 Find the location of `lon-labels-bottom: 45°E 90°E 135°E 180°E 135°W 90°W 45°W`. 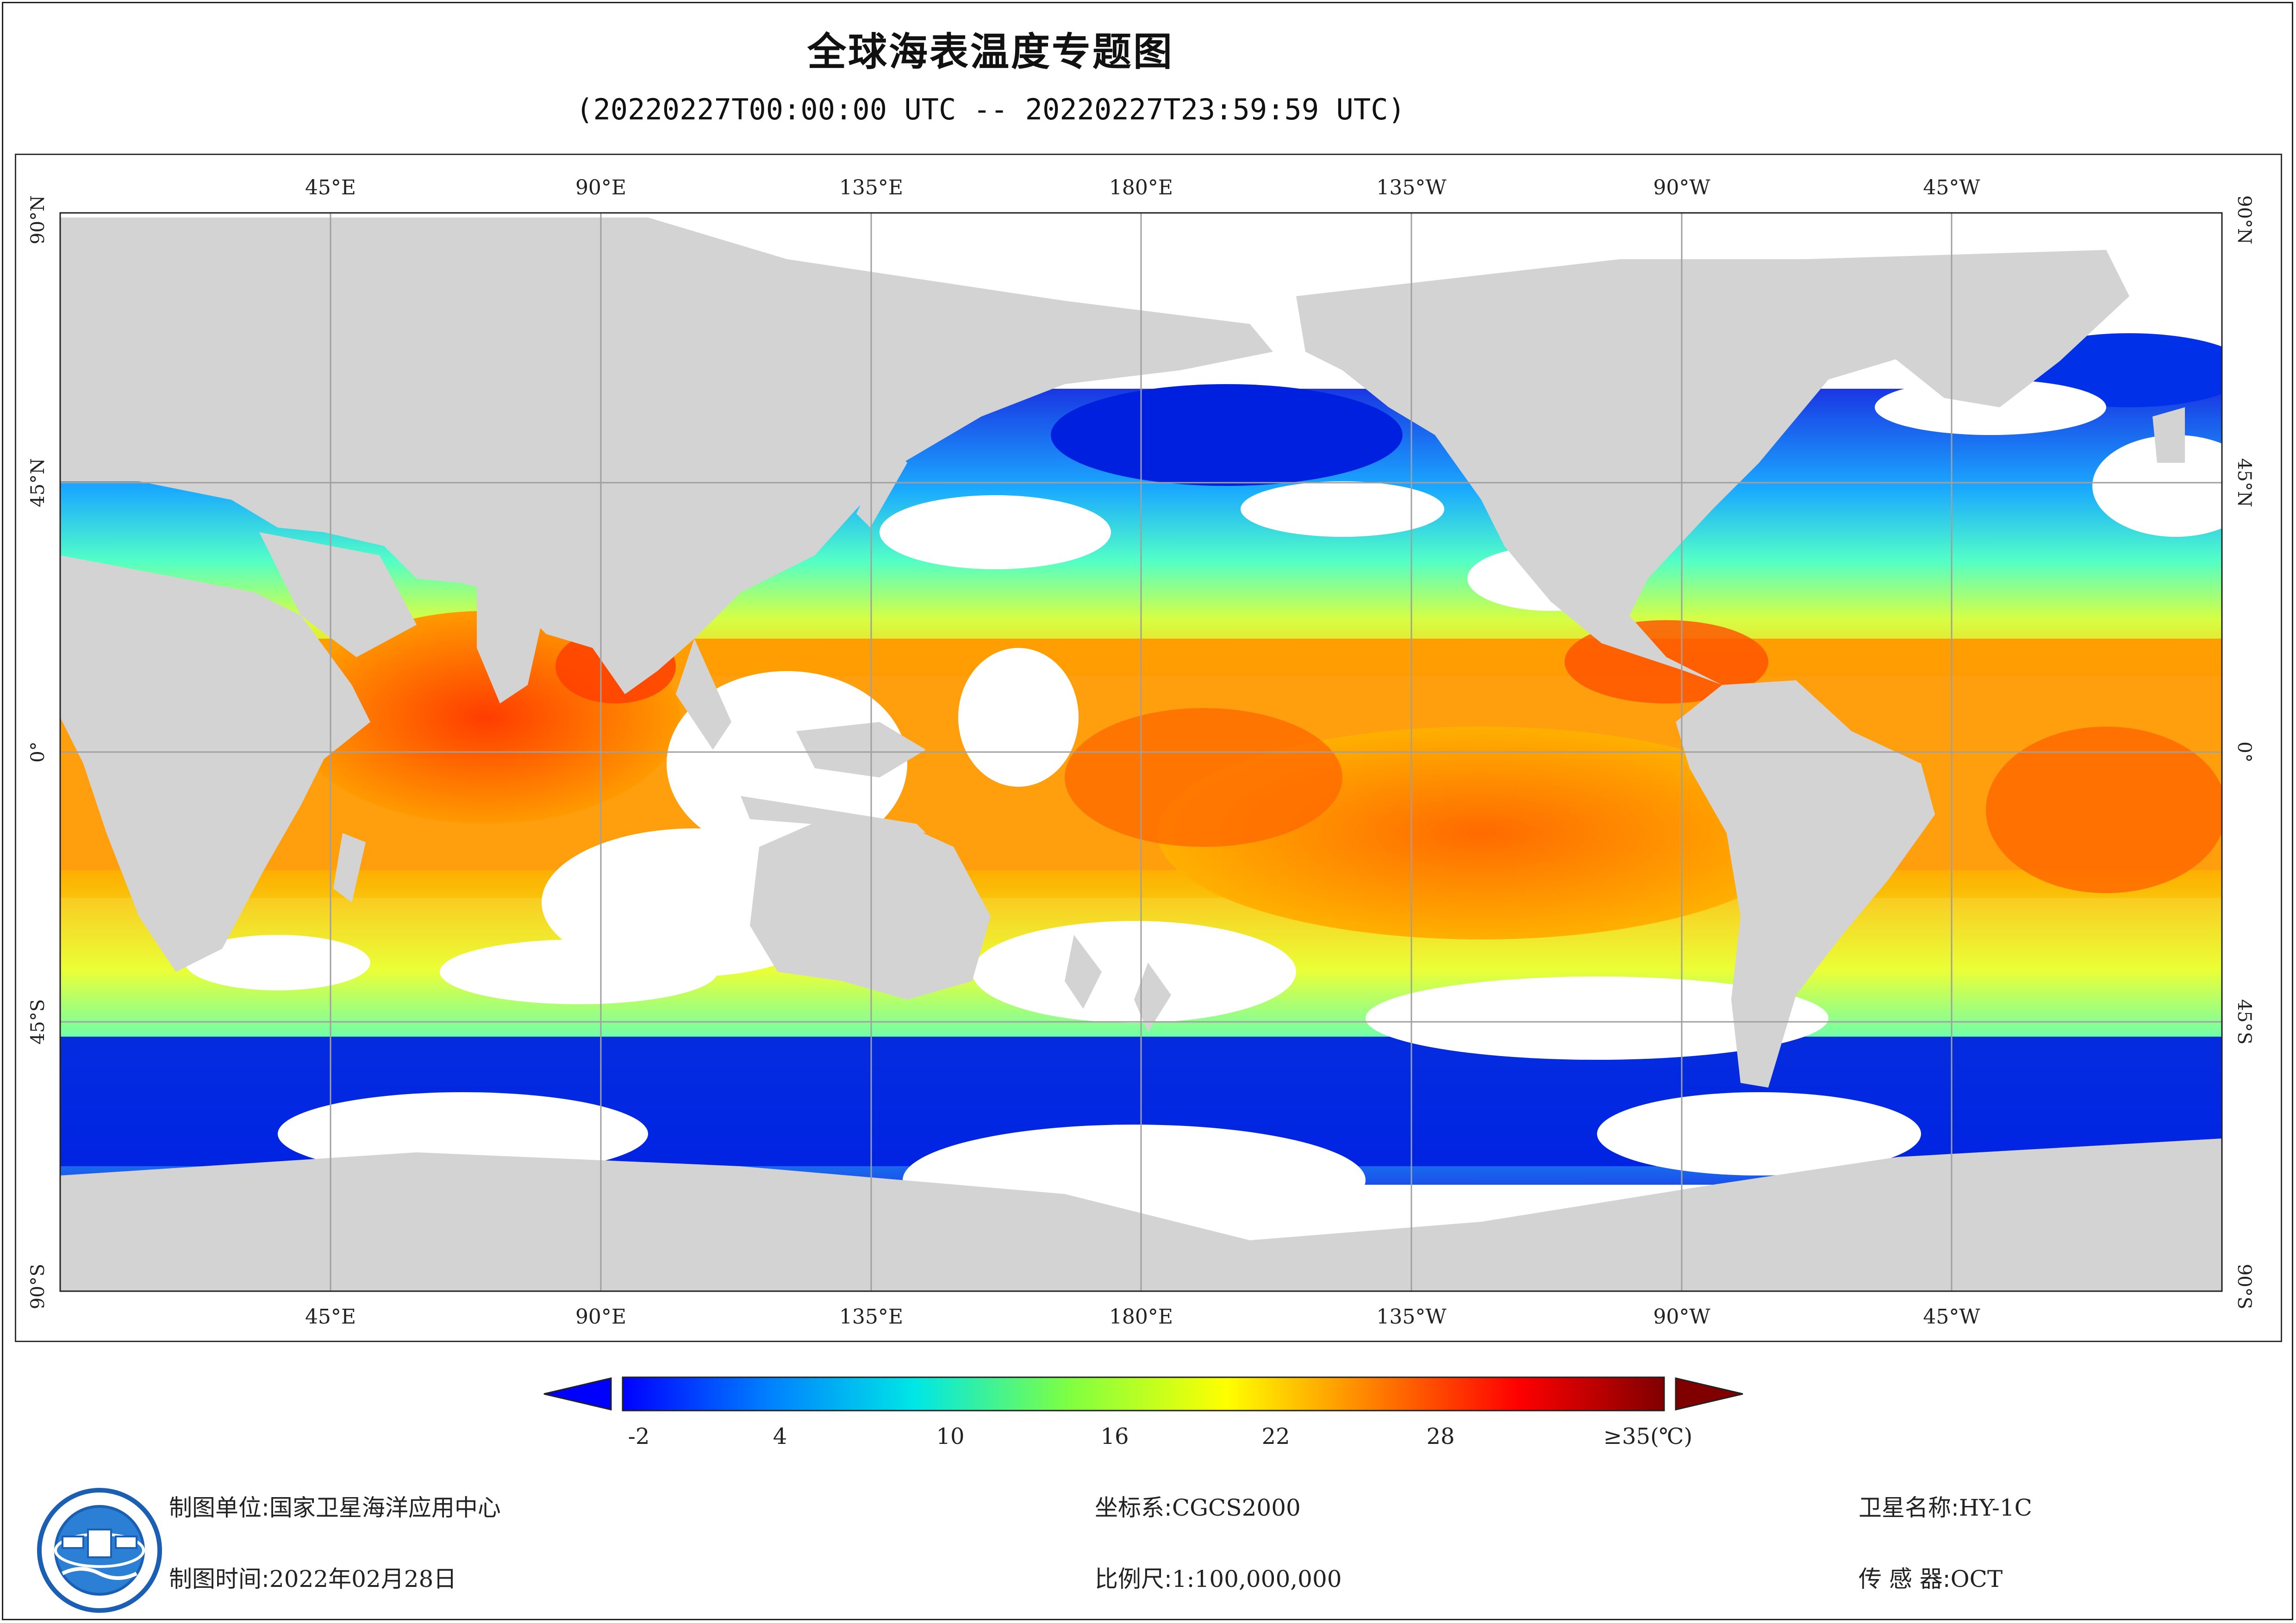

lon-labels-bottom: 45°E 90°E 135°E 180°E 135°W 90°W 45°W is located at coordinates (1142, 1317).